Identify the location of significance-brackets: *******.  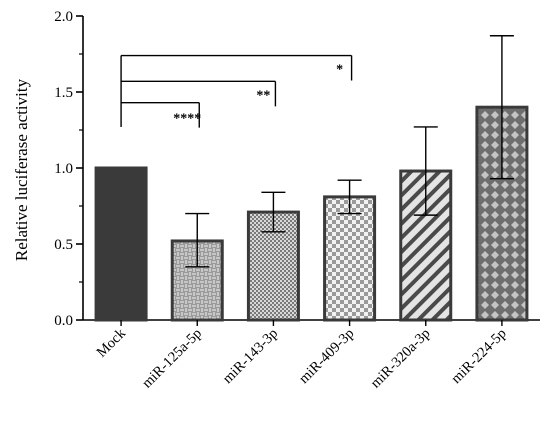
(236, 91).